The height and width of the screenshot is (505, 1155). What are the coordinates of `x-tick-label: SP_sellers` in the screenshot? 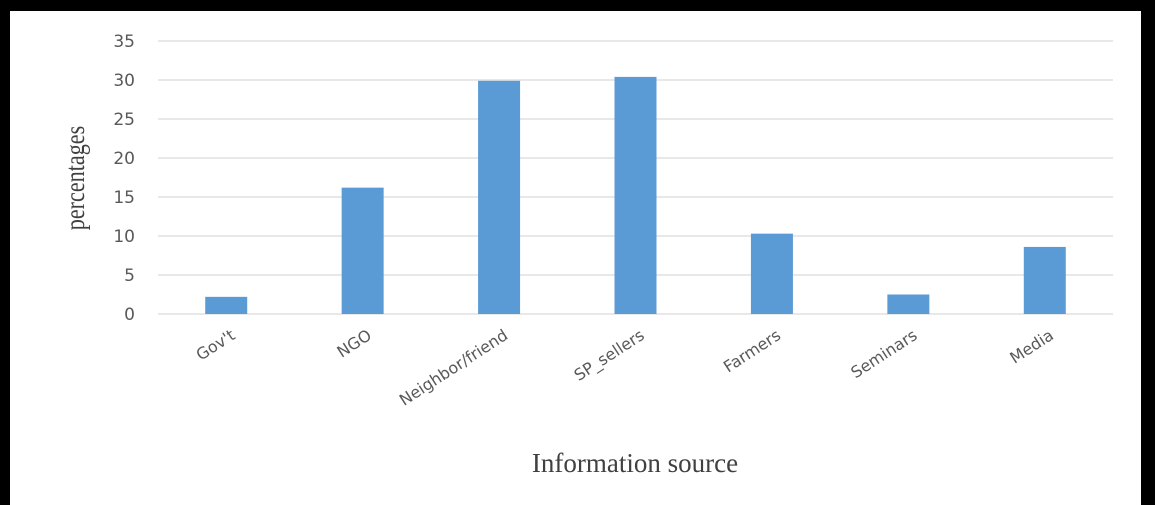 It's located at (610, 355).